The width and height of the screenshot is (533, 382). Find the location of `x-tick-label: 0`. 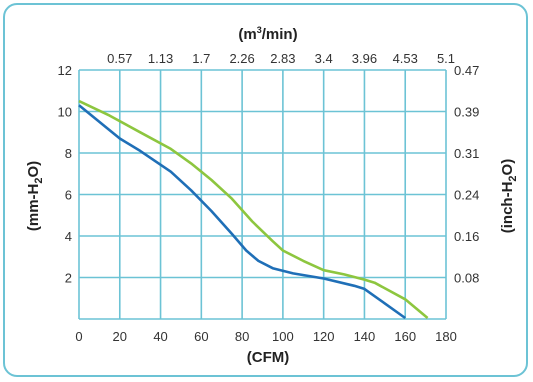

x-tick-label: 0 is located at coordinates (78, 336).